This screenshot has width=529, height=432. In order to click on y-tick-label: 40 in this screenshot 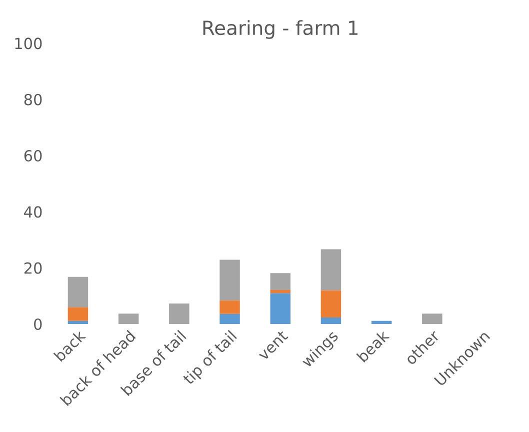, I will do `click(33, 212)`.